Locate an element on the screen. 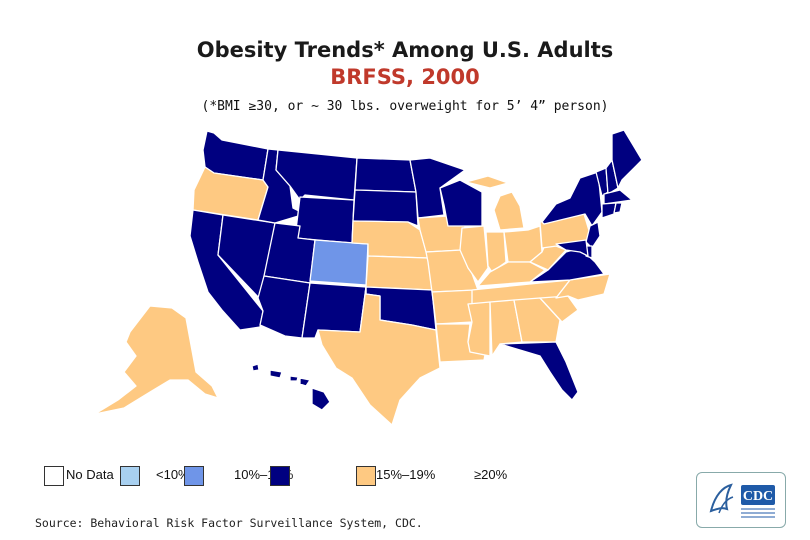 Image resolution: width=810 pixels, height=540 pixels. state-AK is located at coordinates (156, 360).